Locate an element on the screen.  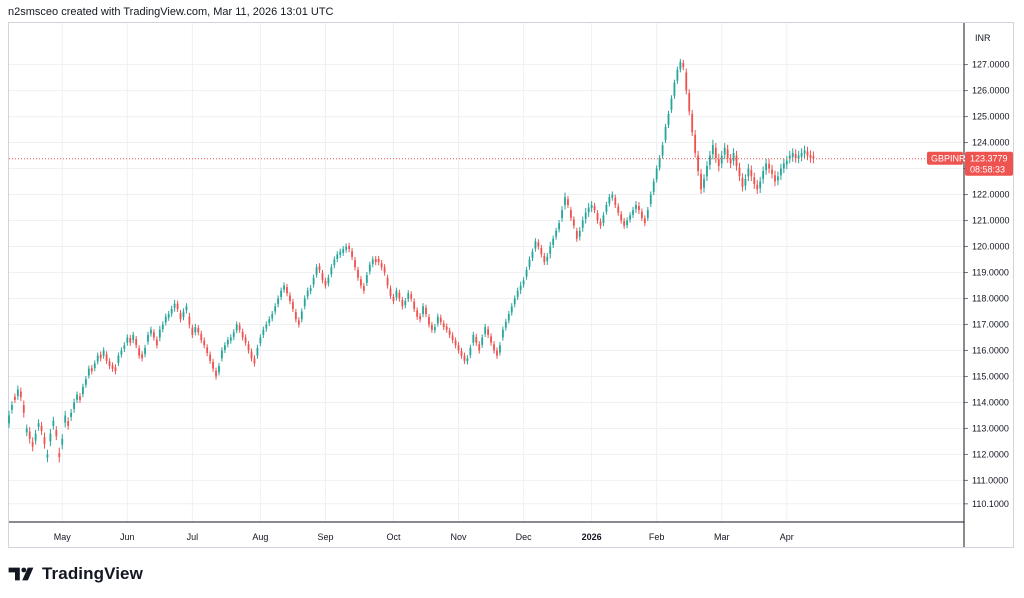
y-tick-label: 127.0000 is located at coordinates (991, 65).